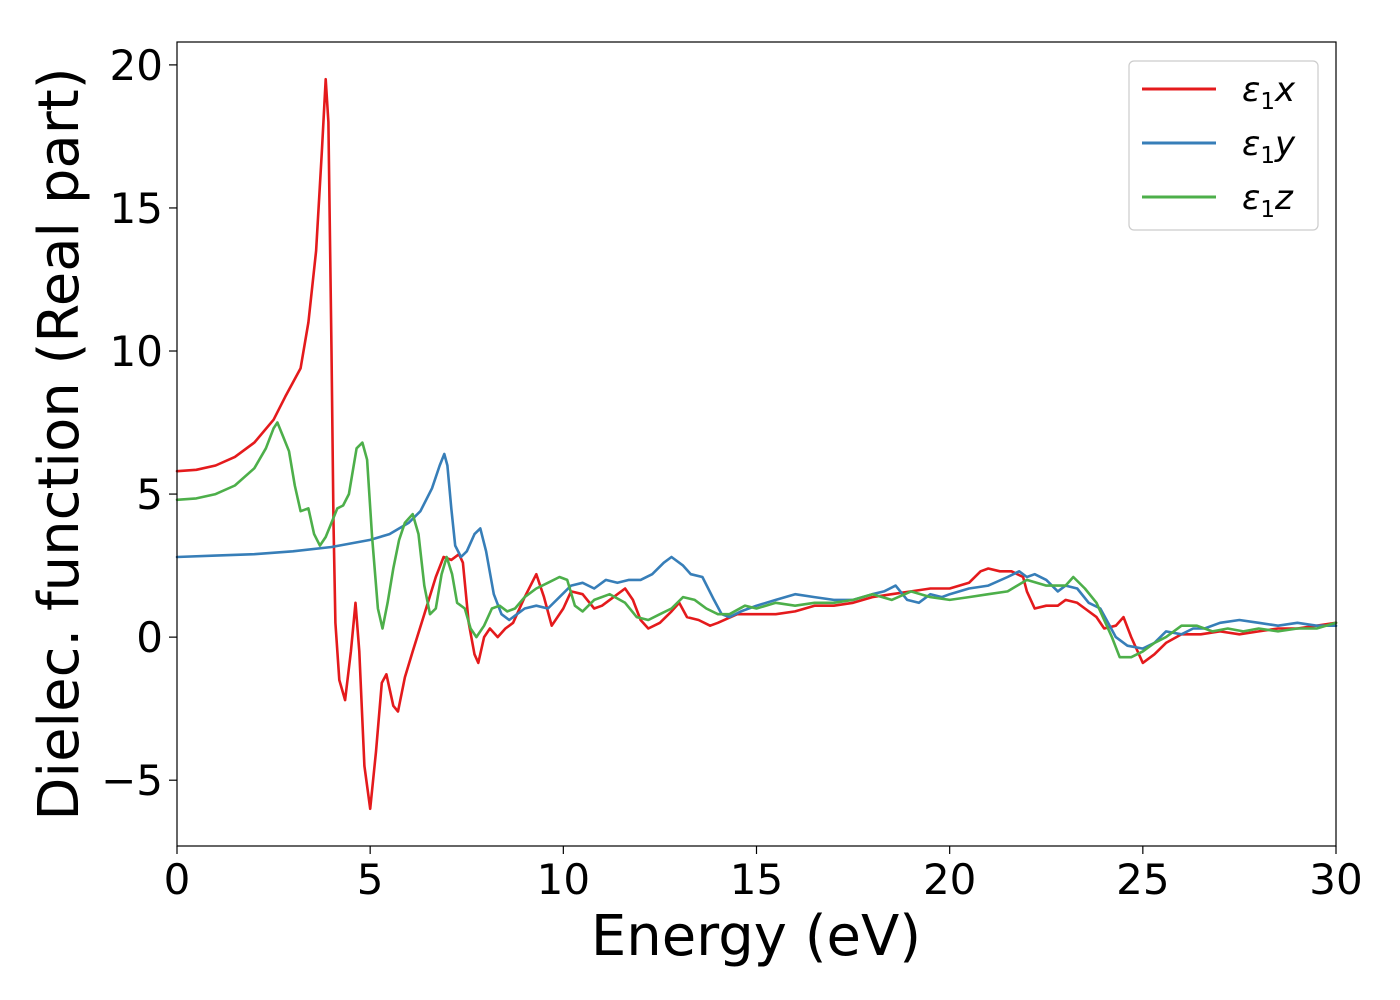 The width and height of the screenshot is (1400, 1000). What do you see at coordinates (149, 494) in the screenshot?
I see `y-tick-label: 5` at bounding box center [149, 494].